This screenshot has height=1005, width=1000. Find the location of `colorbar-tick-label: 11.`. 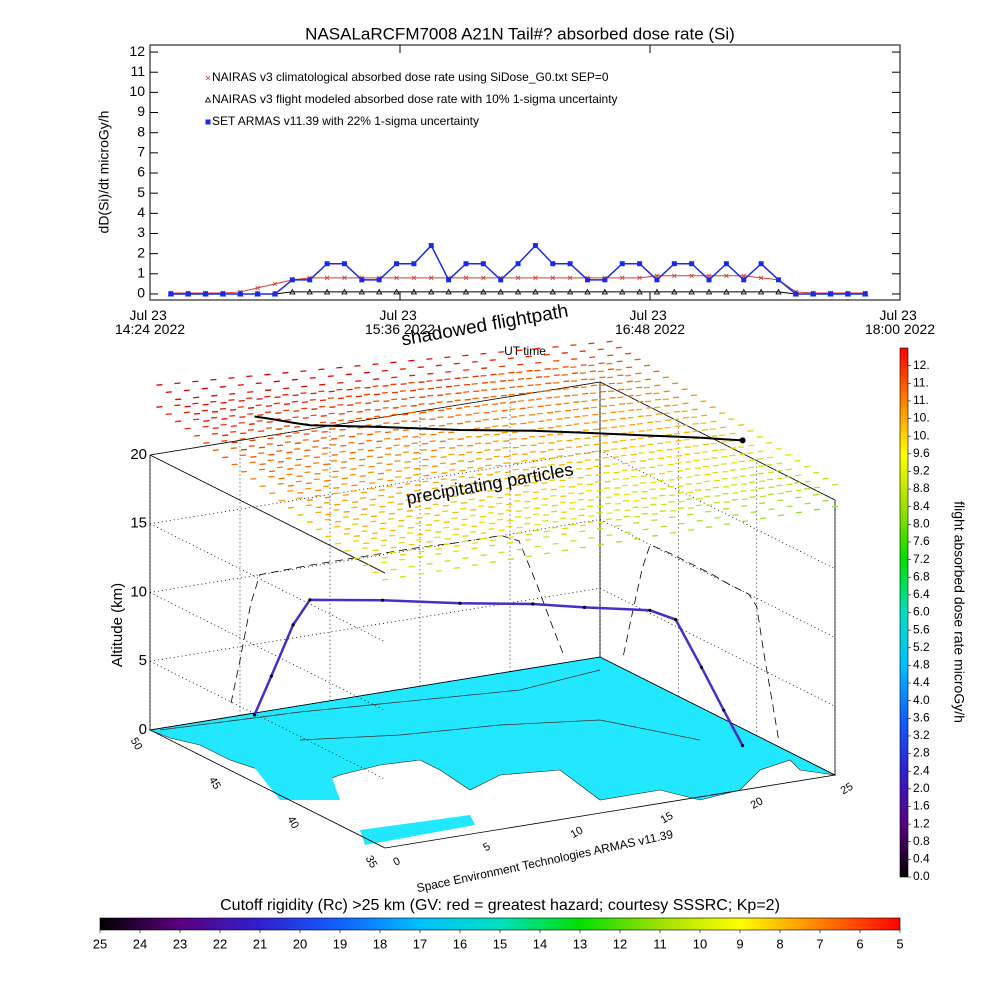

colorbar-tick-label: 11. is located at coordinates (921, 382).